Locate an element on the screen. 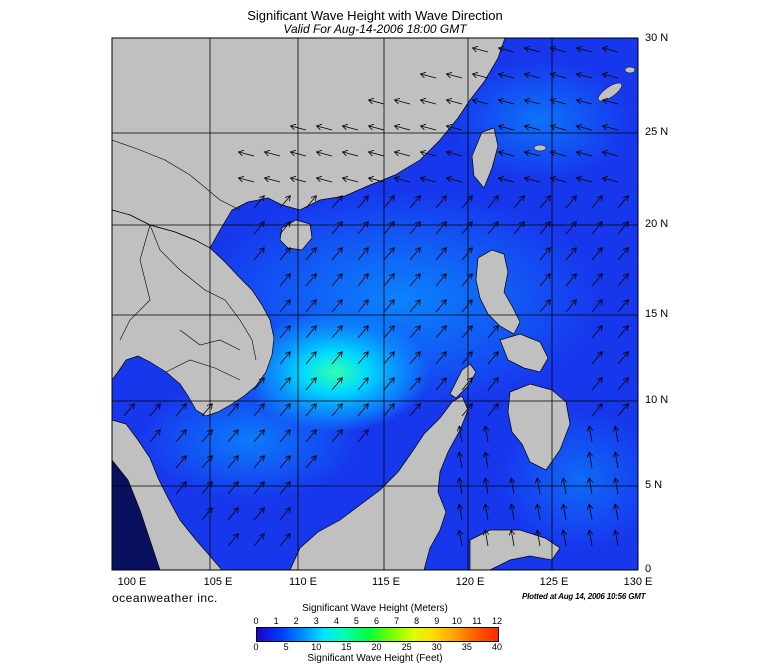 This screenshot has width=775, height=665. lon-label-100e: 100 E is located at coordinates (132, 582).